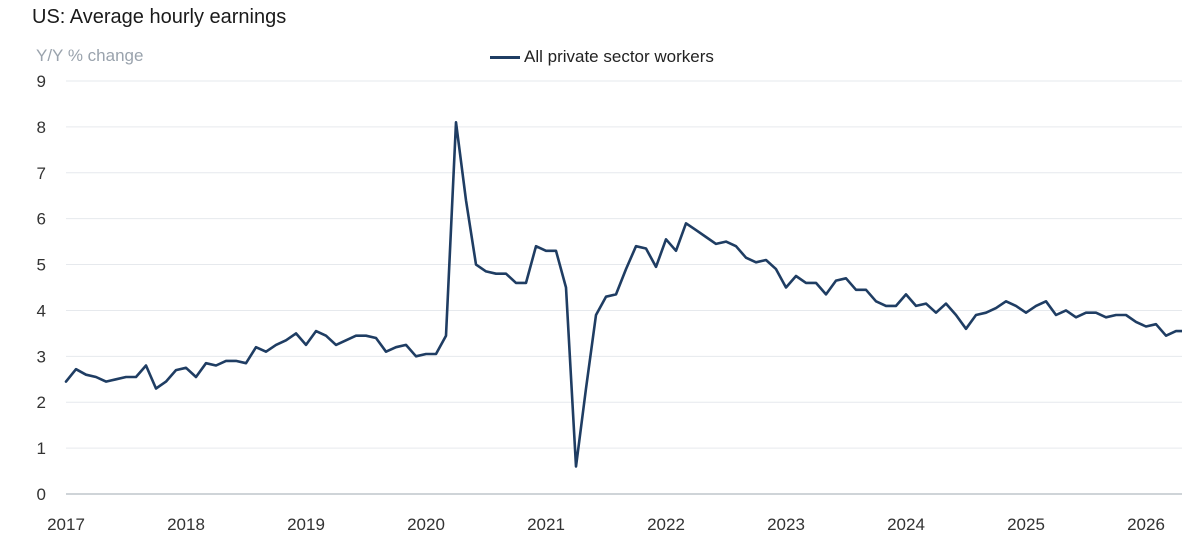  I want to click on x-tick-label-2022: 2022, so click(666, 524).